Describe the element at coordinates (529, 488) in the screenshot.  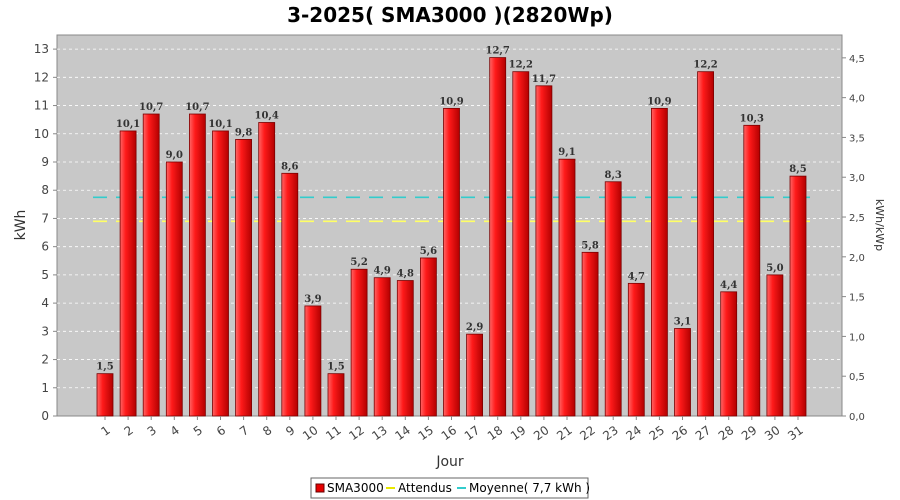
I see `legend-label-moyenne: Moyenne( 7,7 kWh )` at that location.